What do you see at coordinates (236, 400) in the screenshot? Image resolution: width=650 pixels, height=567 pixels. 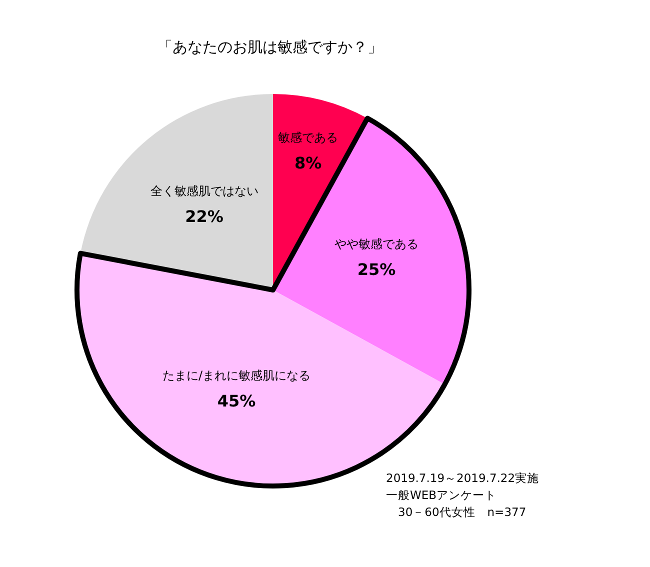 I see `data-label: 45%` at bounding box center [236, 400].